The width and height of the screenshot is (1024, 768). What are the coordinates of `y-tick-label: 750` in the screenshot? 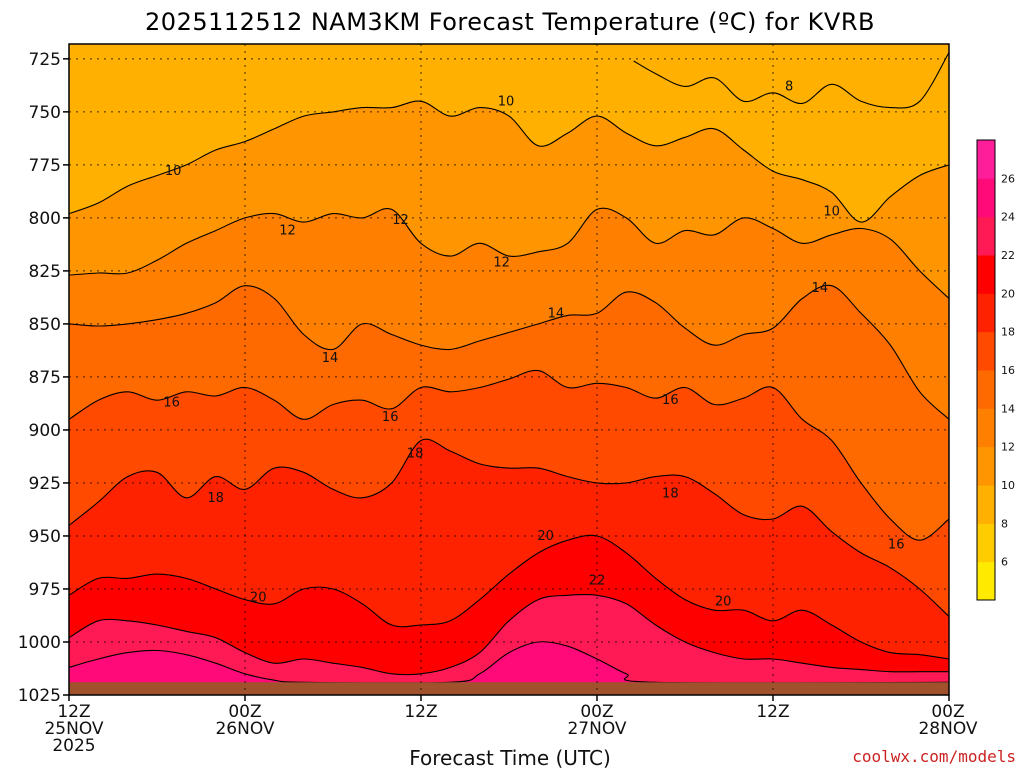 It's located at (45, 113).